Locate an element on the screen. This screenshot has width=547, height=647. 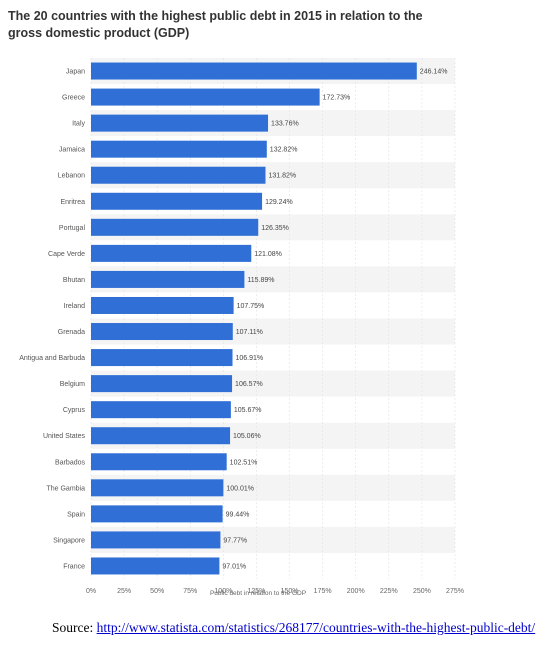
x-tick-label: 75% is located at coordinates (190, 591).